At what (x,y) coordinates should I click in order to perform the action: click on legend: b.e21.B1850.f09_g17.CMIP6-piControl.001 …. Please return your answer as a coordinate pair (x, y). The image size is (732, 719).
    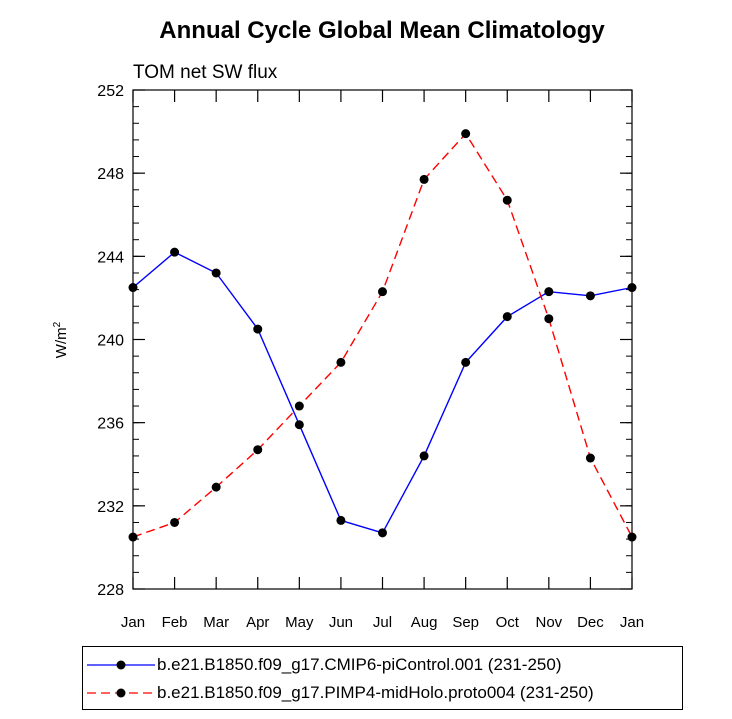
    Looking at the image, I should click on (382, 678).